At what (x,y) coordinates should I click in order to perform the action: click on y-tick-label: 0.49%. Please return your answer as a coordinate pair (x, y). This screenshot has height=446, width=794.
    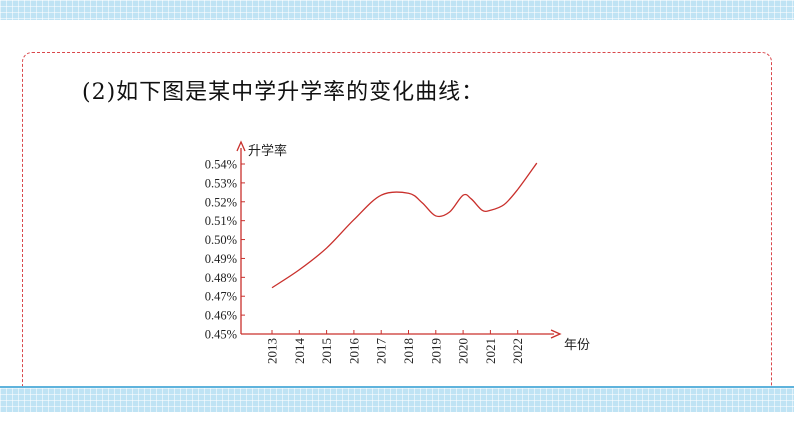
    Looking at the image, I should click on (221, 259).